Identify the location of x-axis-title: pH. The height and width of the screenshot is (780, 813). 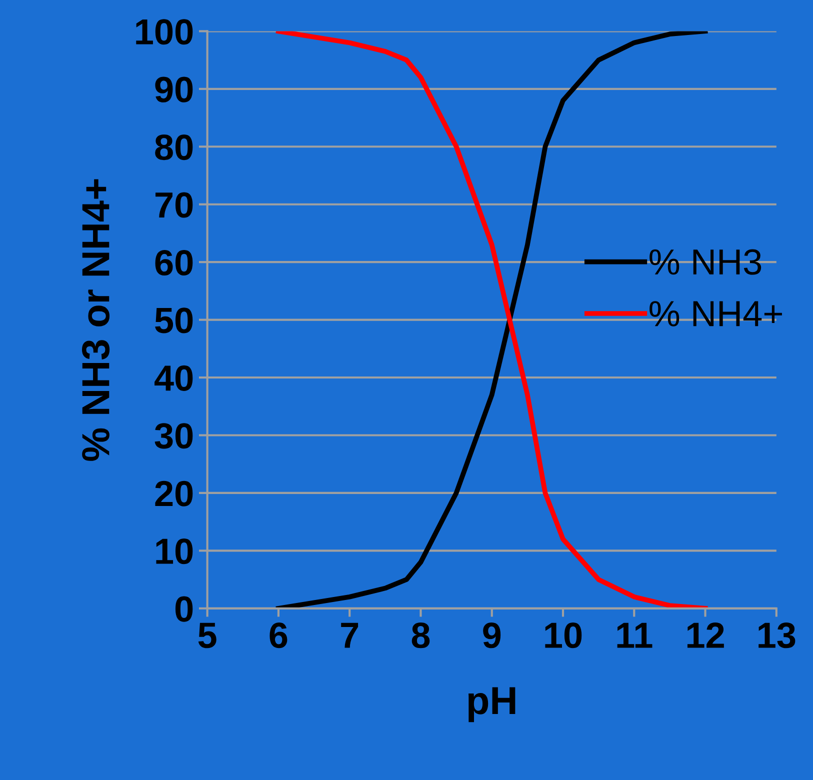
(492, 704).